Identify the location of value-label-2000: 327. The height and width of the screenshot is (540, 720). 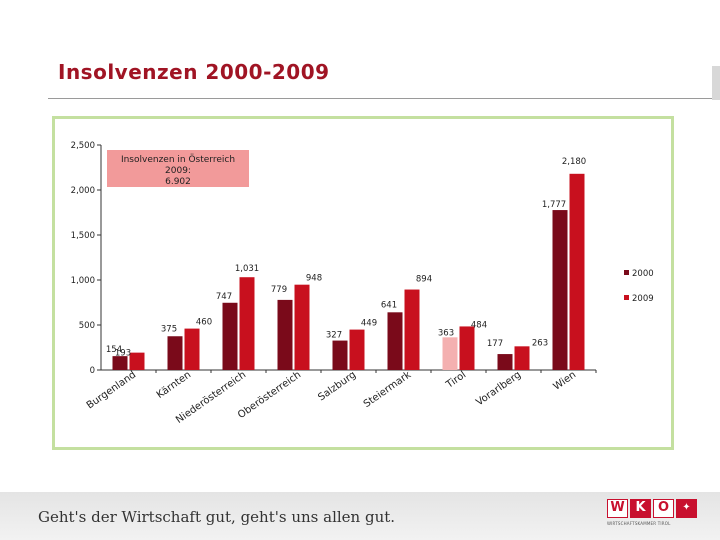
(334, 336).